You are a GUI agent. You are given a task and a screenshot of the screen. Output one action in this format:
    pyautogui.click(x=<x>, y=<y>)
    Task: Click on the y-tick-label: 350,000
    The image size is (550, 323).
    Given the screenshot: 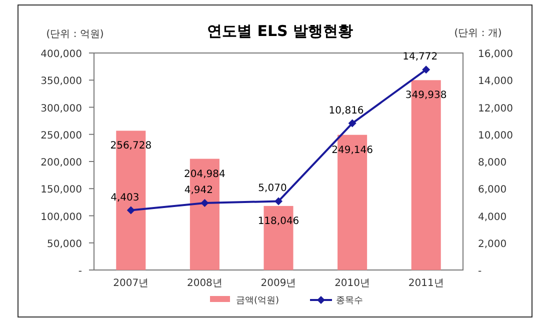 What is the action you would take?
    pyautogui.click(x=61, y=82)
    